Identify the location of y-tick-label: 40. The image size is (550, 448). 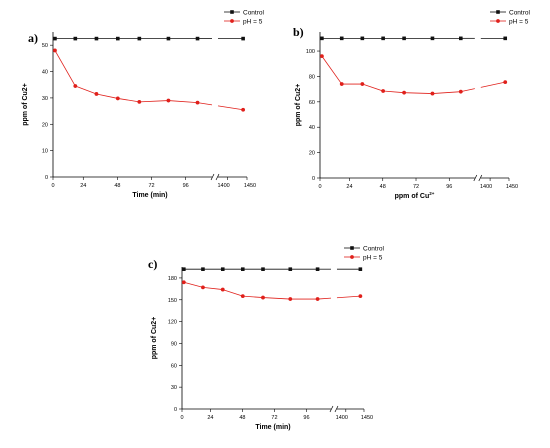
(312, 128).